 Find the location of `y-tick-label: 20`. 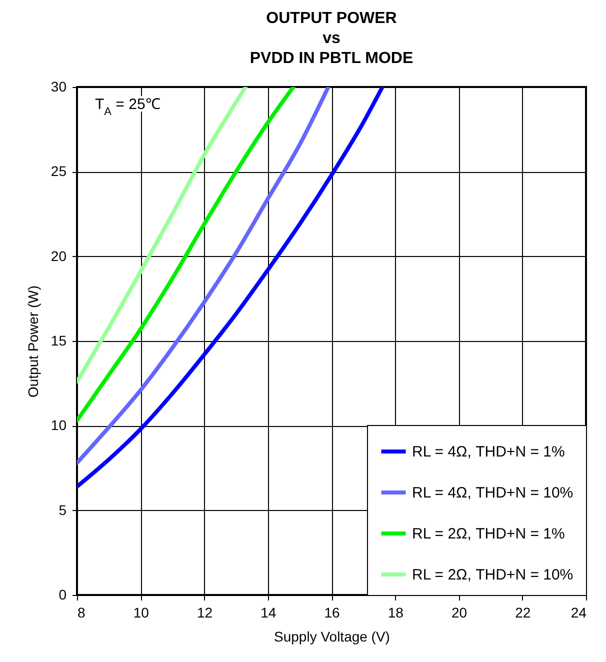

y-tick-label: 20 is located at coordinates (58, 256).